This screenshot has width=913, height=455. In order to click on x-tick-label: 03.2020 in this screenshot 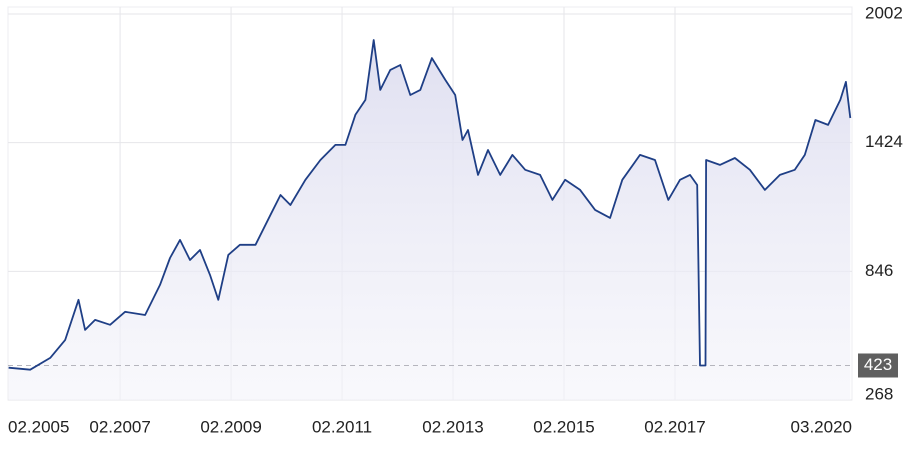, I will do `click(821, 426)`.